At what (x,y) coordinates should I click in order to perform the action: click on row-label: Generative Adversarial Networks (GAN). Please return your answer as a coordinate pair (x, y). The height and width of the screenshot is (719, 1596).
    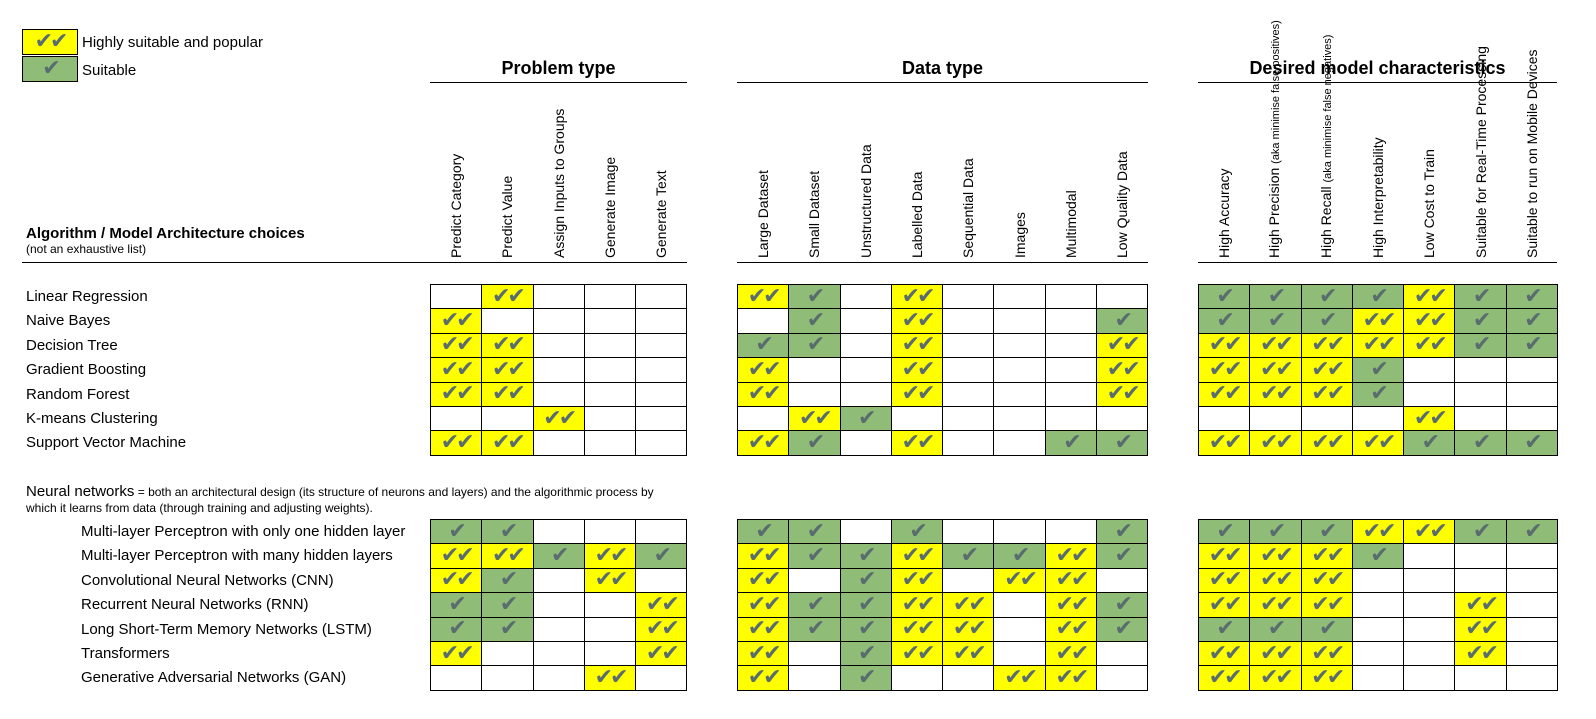
    Looking at the image, I should click on (214, 678).